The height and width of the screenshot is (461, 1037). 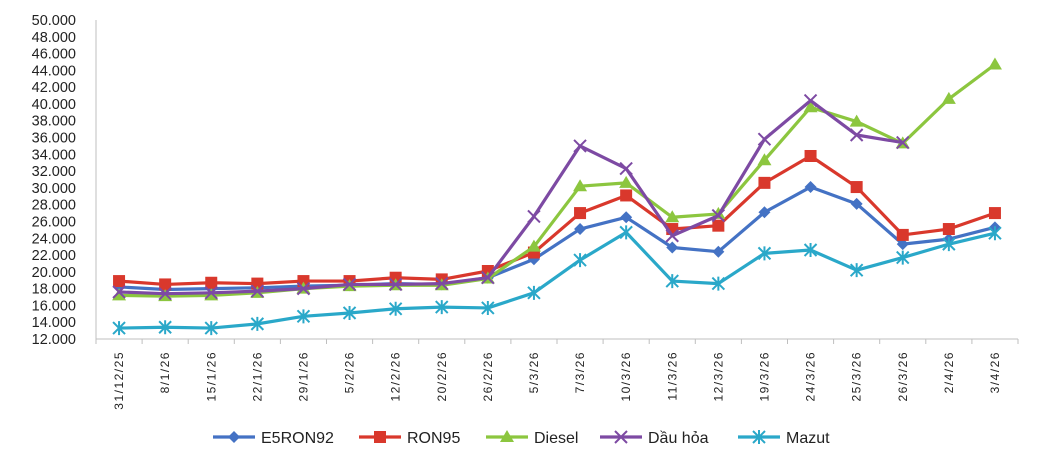 What do you see at coordinates (54, 273) in the screenshot?
I see `y-tick-label: 20.000` at bounding box center [54, 273].